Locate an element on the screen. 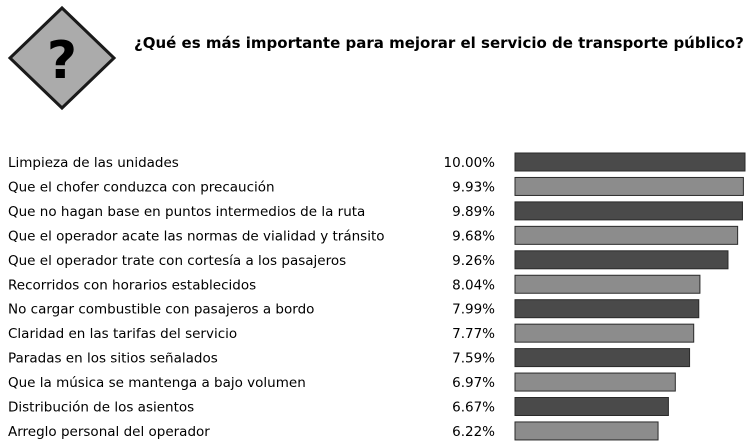 The image size is (751, 444). value-label: 8.04% is located at coordinates (473, 285).